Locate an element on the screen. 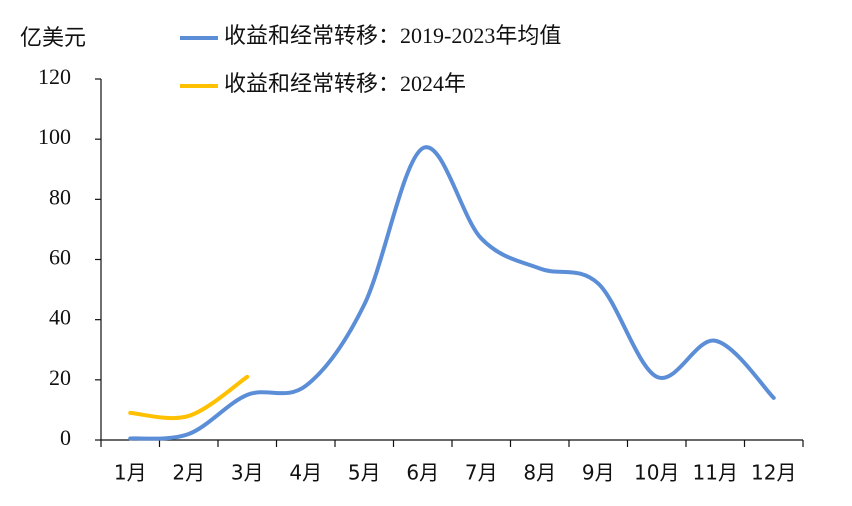 The width and height of the screenshot is (852, 506). x-tick-label: 5月 is located at coordinates (364, 473).